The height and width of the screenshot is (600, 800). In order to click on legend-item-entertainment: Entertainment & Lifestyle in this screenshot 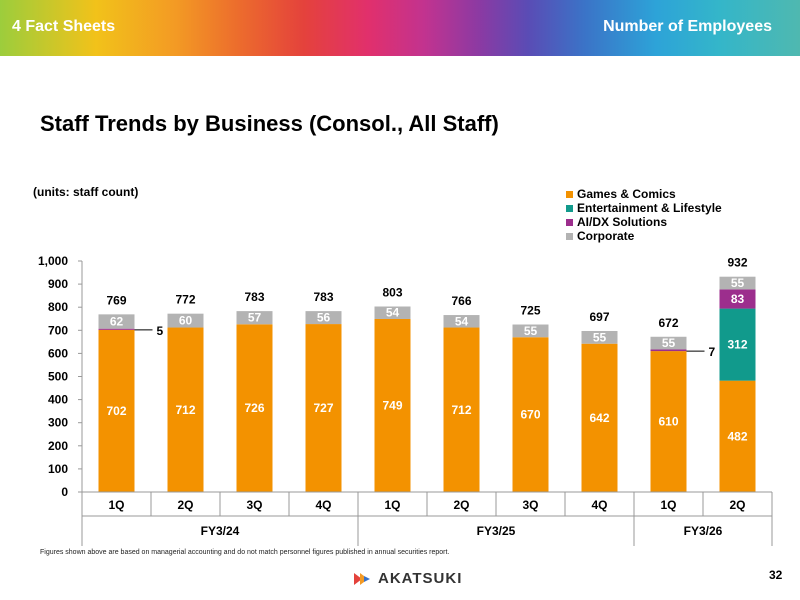, I will do `click(644, 208)`.